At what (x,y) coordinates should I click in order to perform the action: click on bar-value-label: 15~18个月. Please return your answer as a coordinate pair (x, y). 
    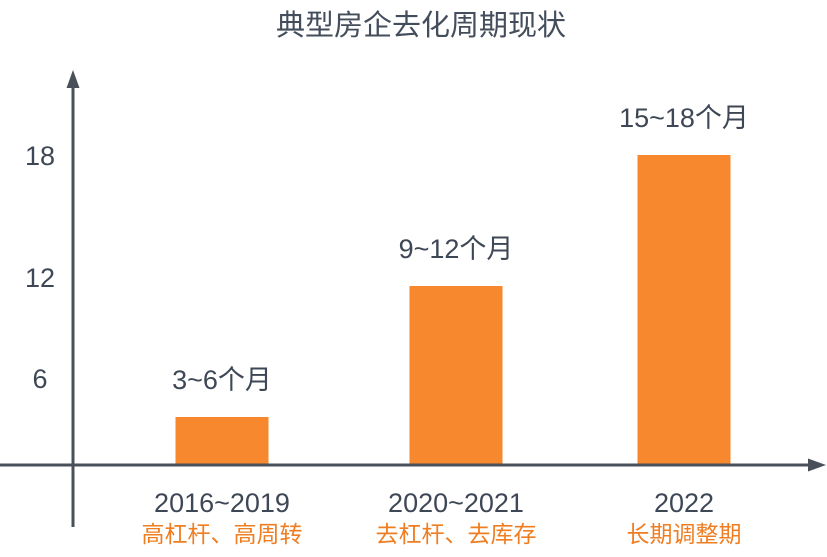
    Looking at the image, I should click on (684, 118).